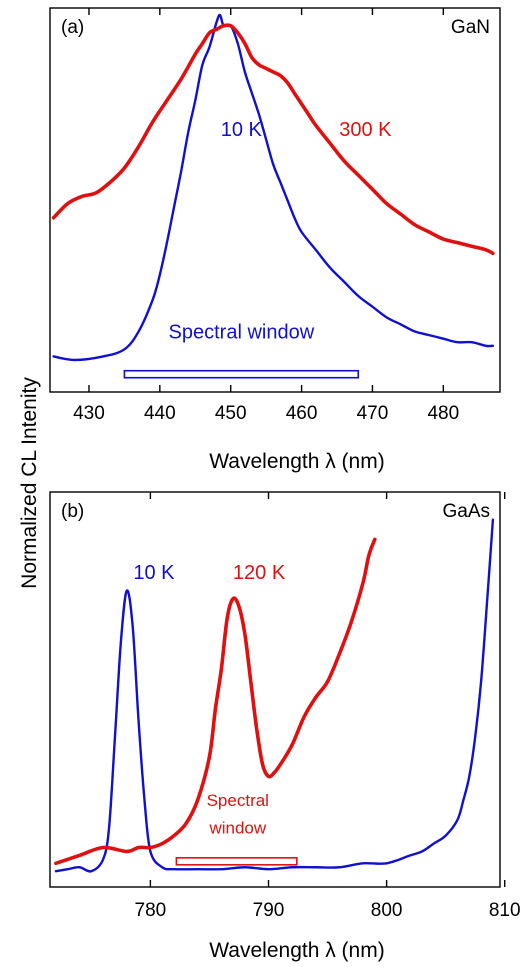 The height and width of the screenshot is (967, 525). I want to click on x-tick-label: 790, so click(269, 910).